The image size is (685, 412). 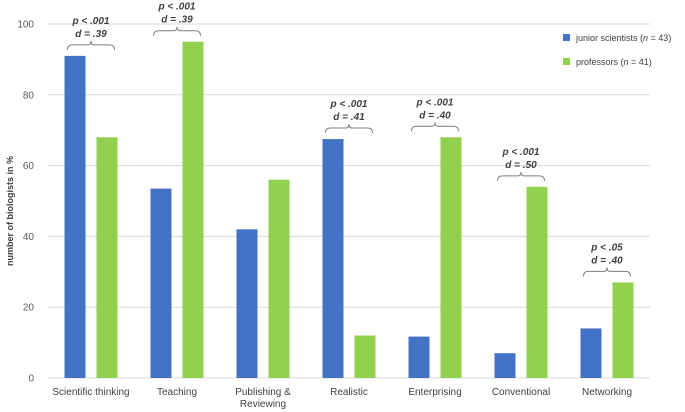 I want to click on x-category-label: Teaching, so click(x=177, y=392).